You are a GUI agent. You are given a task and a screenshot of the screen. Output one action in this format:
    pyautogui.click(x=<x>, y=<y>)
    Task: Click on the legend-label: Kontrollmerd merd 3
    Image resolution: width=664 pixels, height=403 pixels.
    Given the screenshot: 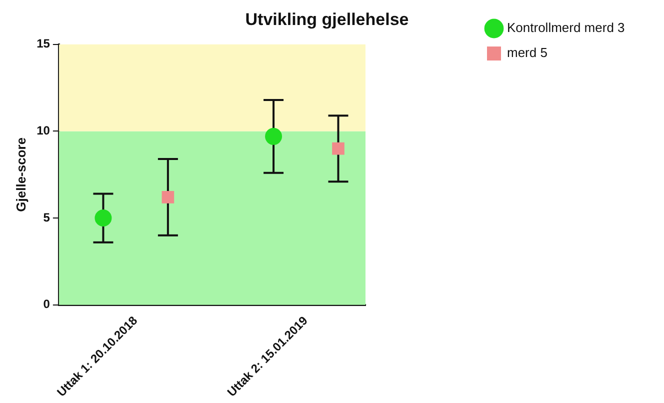 What is the action you would take?
    pyautogui.click(x=566, y=28)
    